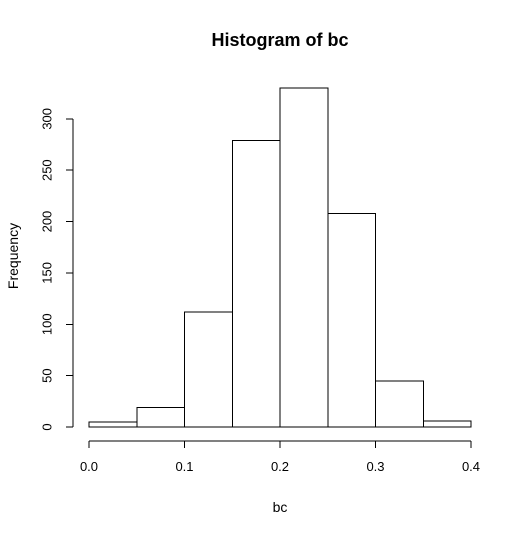 This screenshot has width=525, height=538. Describe the element at coordinates (184, 466) in the screenshot. I see `x-tick-label: 0.1` at that location.